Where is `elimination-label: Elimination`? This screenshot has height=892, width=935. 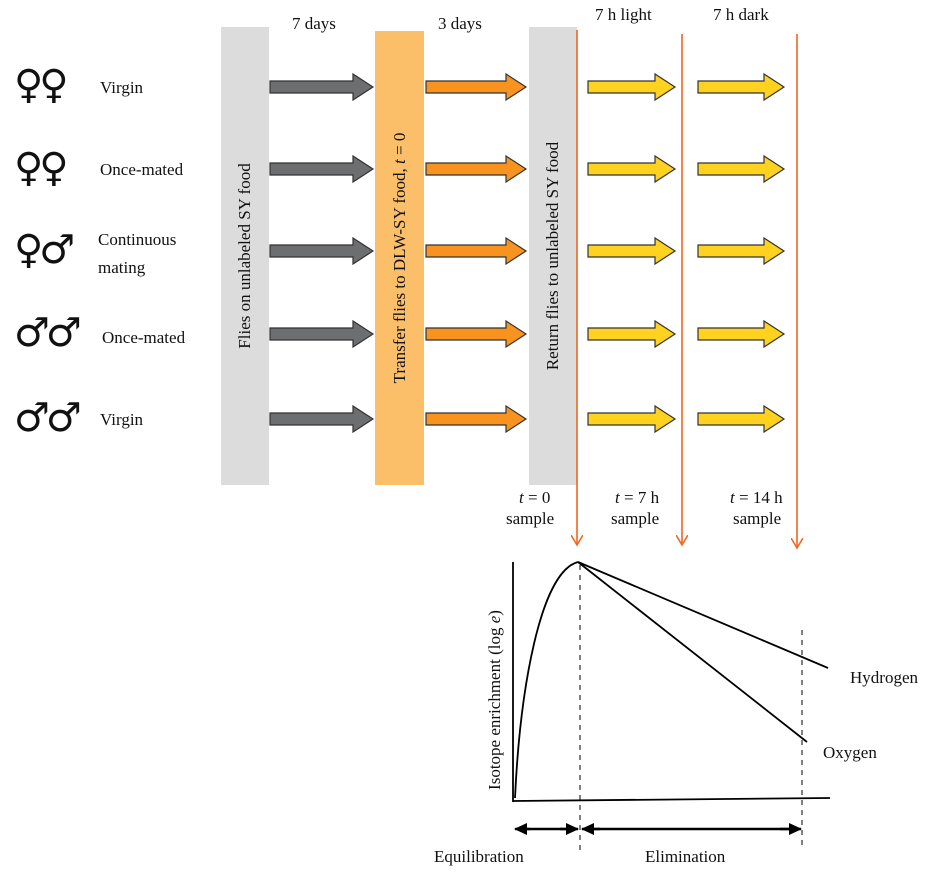 elimination-label: Elimination is located at coordinates (685, 856).